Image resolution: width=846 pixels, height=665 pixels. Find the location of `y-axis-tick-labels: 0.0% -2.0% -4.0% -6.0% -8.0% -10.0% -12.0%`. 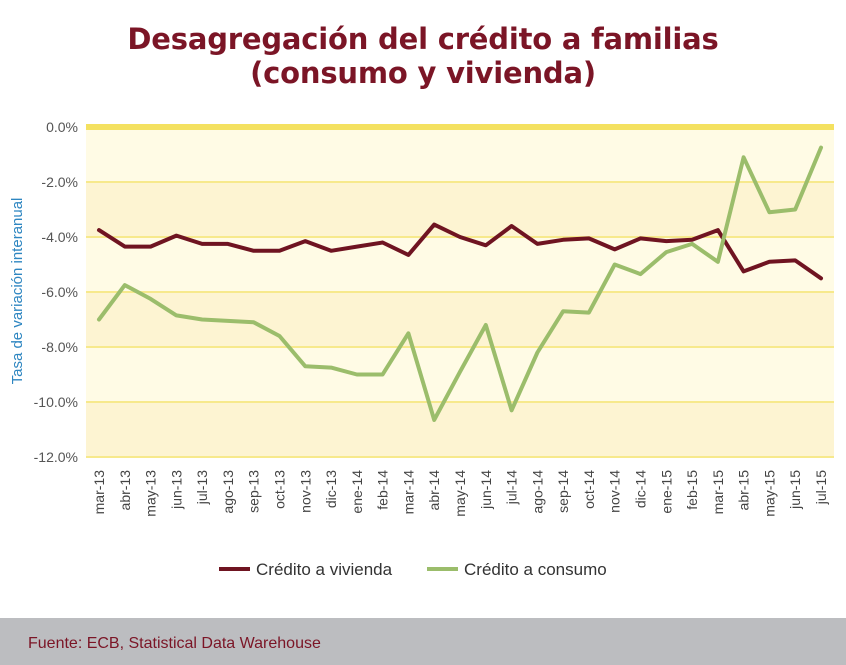

y-axis-tick-labels: 0.0% -2.0% -4.0% -6.0% -8.0% -10.0% -12.0% is located at coordinates (56, 292).